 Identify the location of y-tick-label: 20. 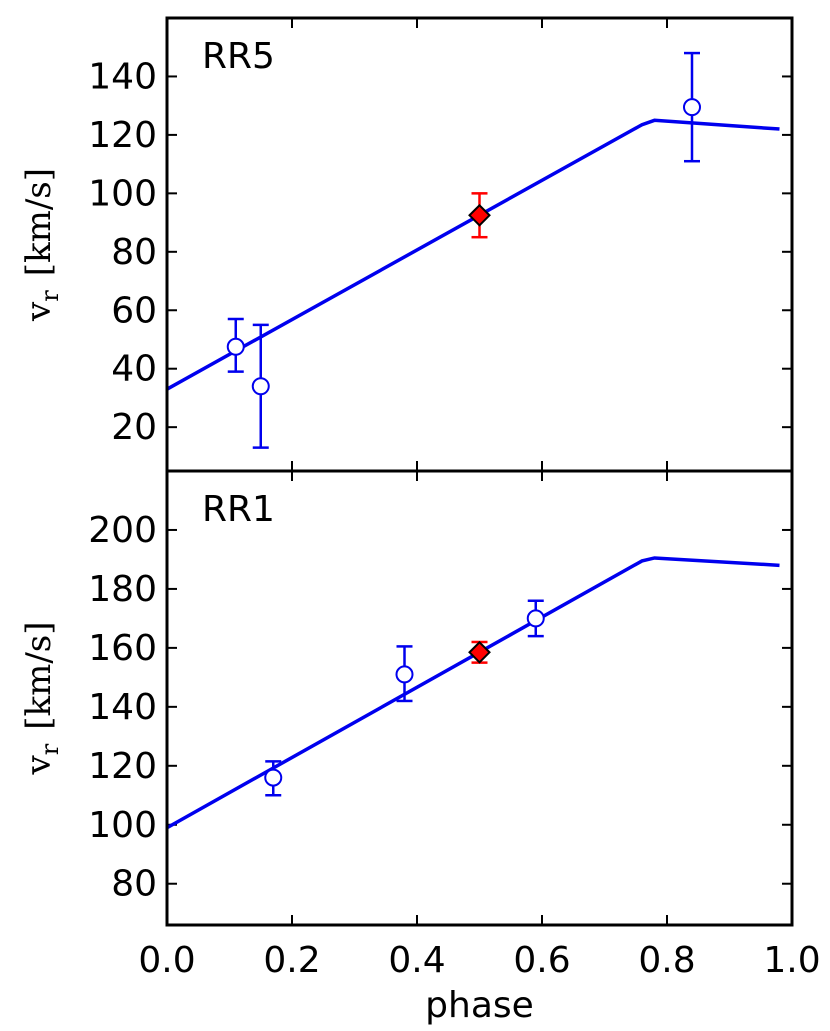
(134, 427).